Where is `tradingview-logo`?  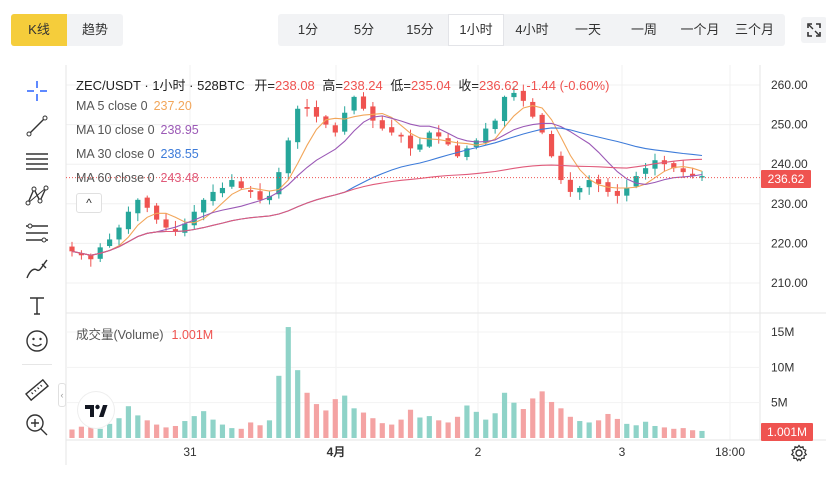
tradingview-logo is located at coordinates (96, 410).